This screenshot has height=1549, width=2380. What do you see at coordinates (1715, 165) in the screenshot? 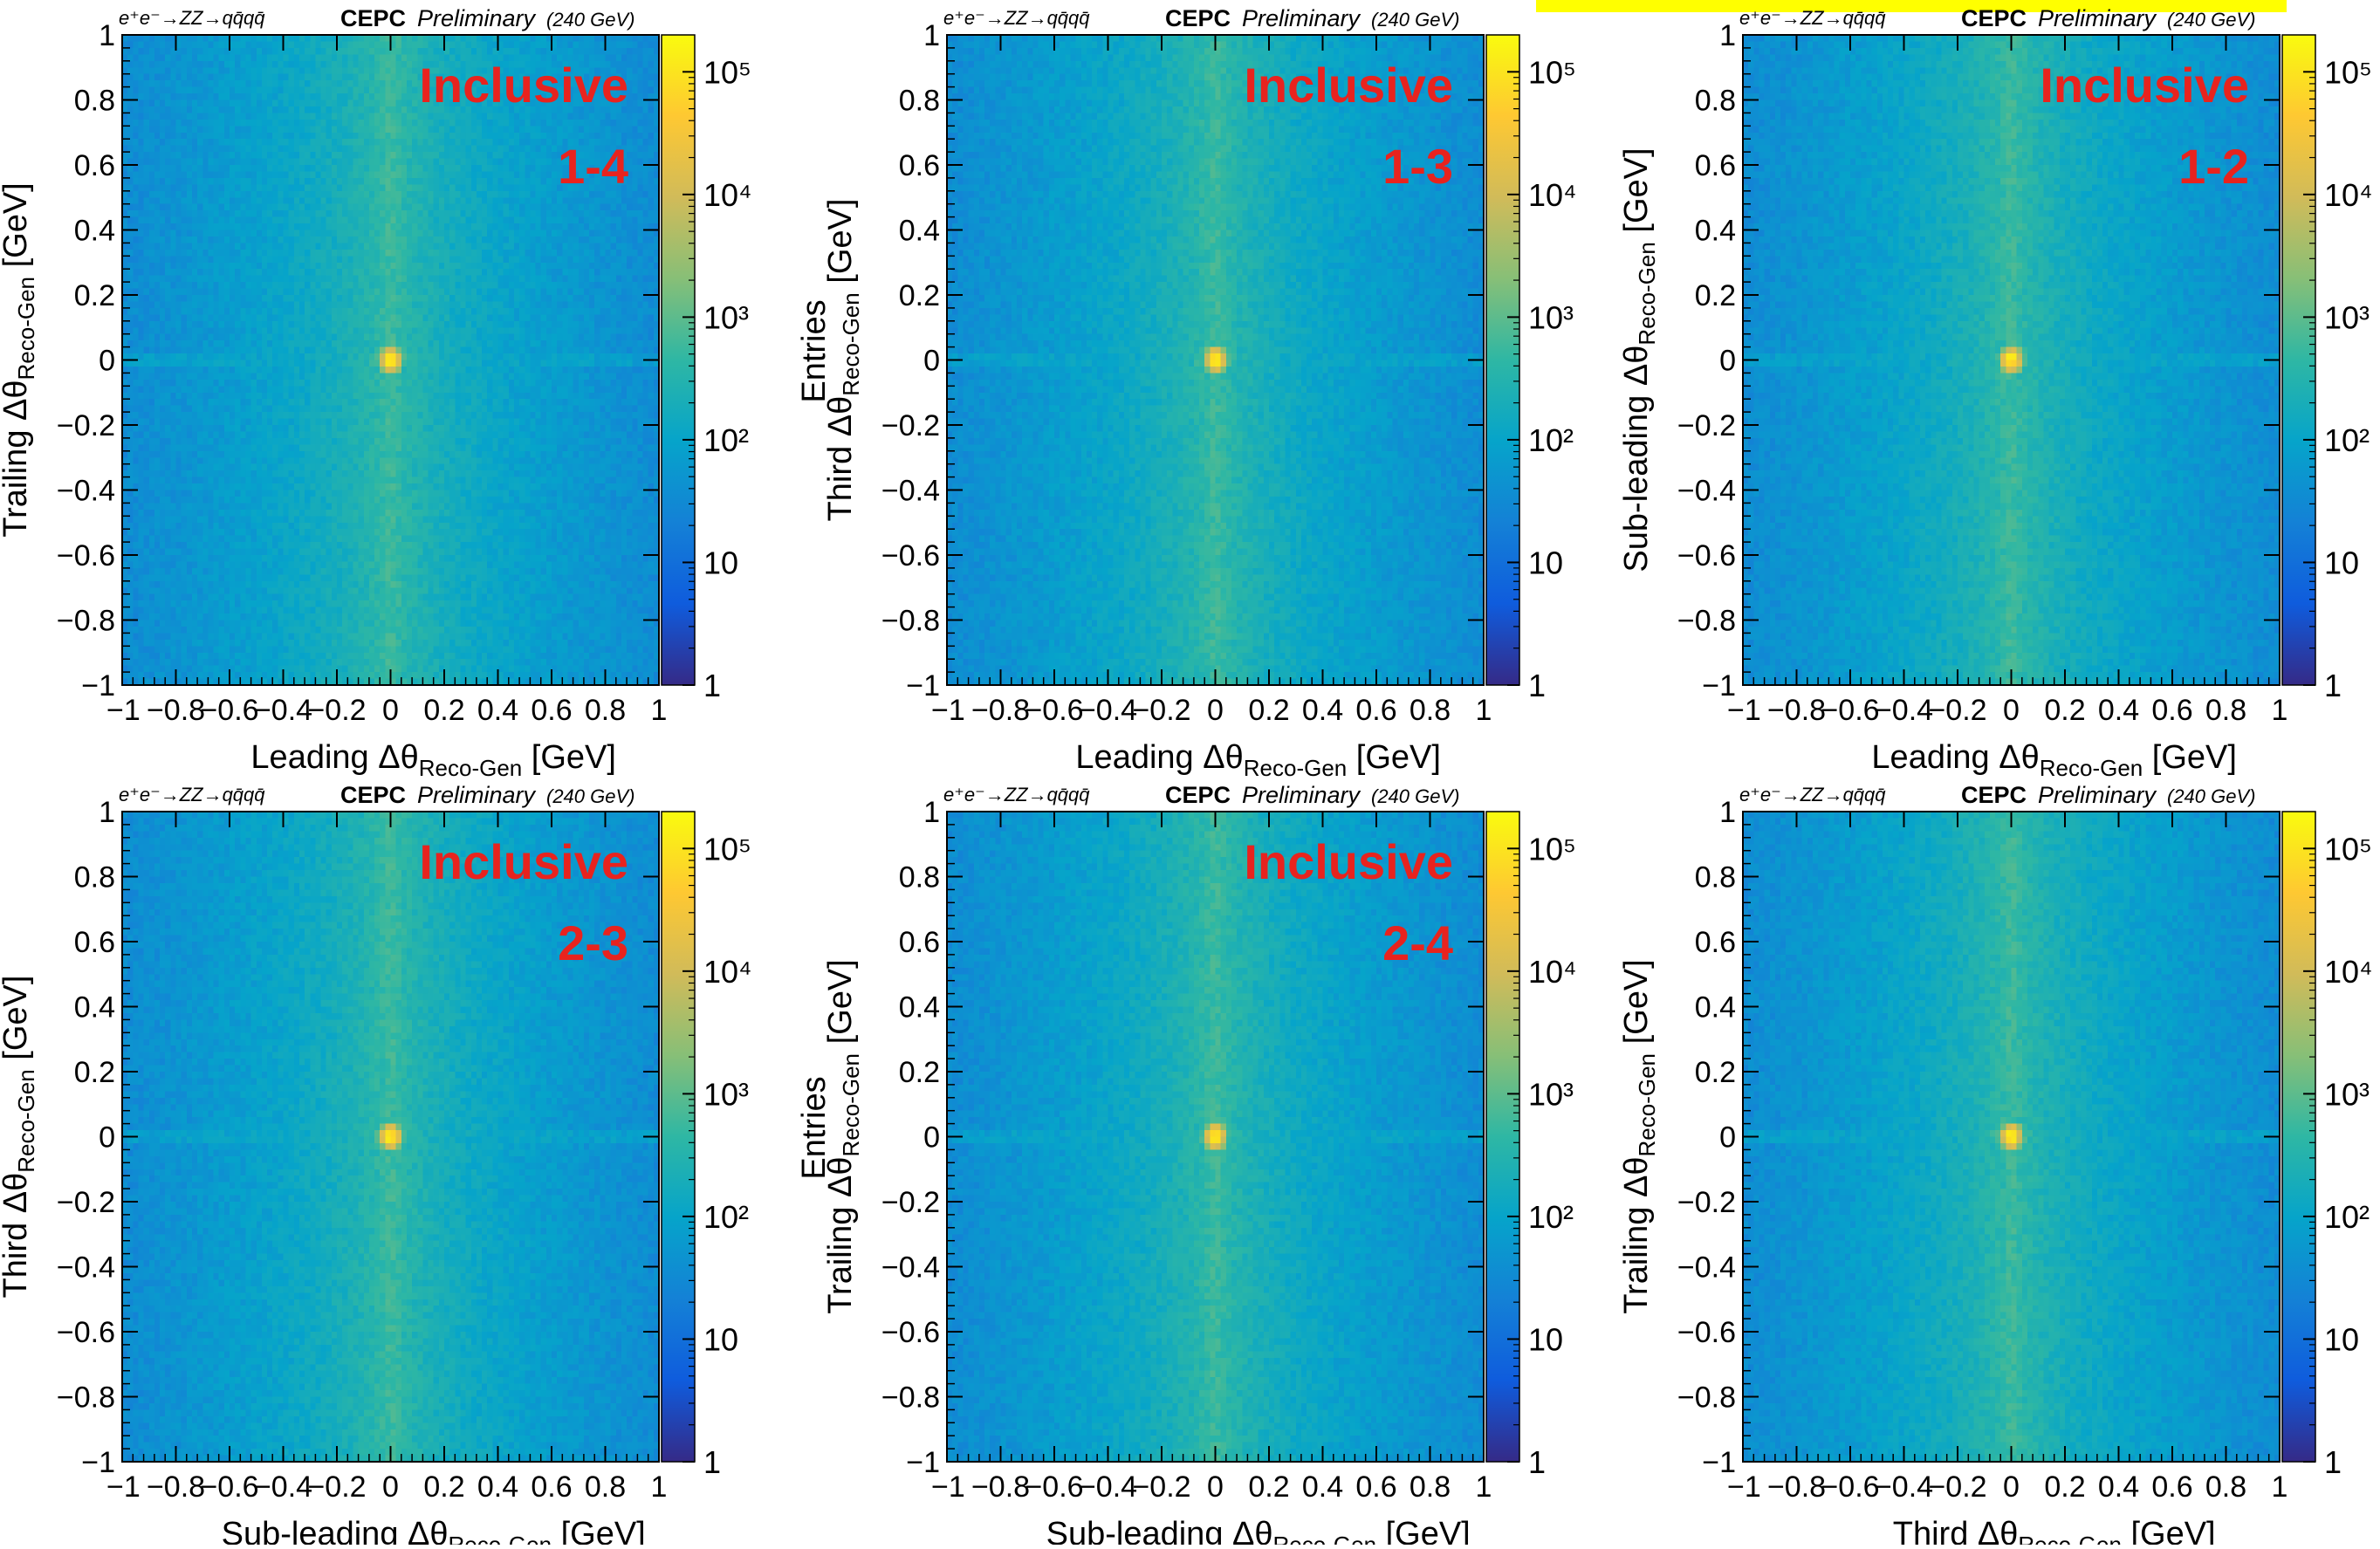
I see `y-tick-label: 0.6` at bounding box center [1715, 165].